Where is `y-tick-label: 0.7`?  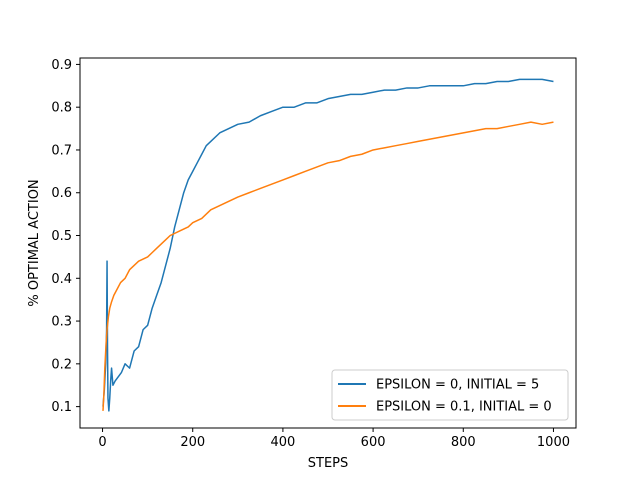 y-tick-label: 0.7 is located at coordinates (61, 150).